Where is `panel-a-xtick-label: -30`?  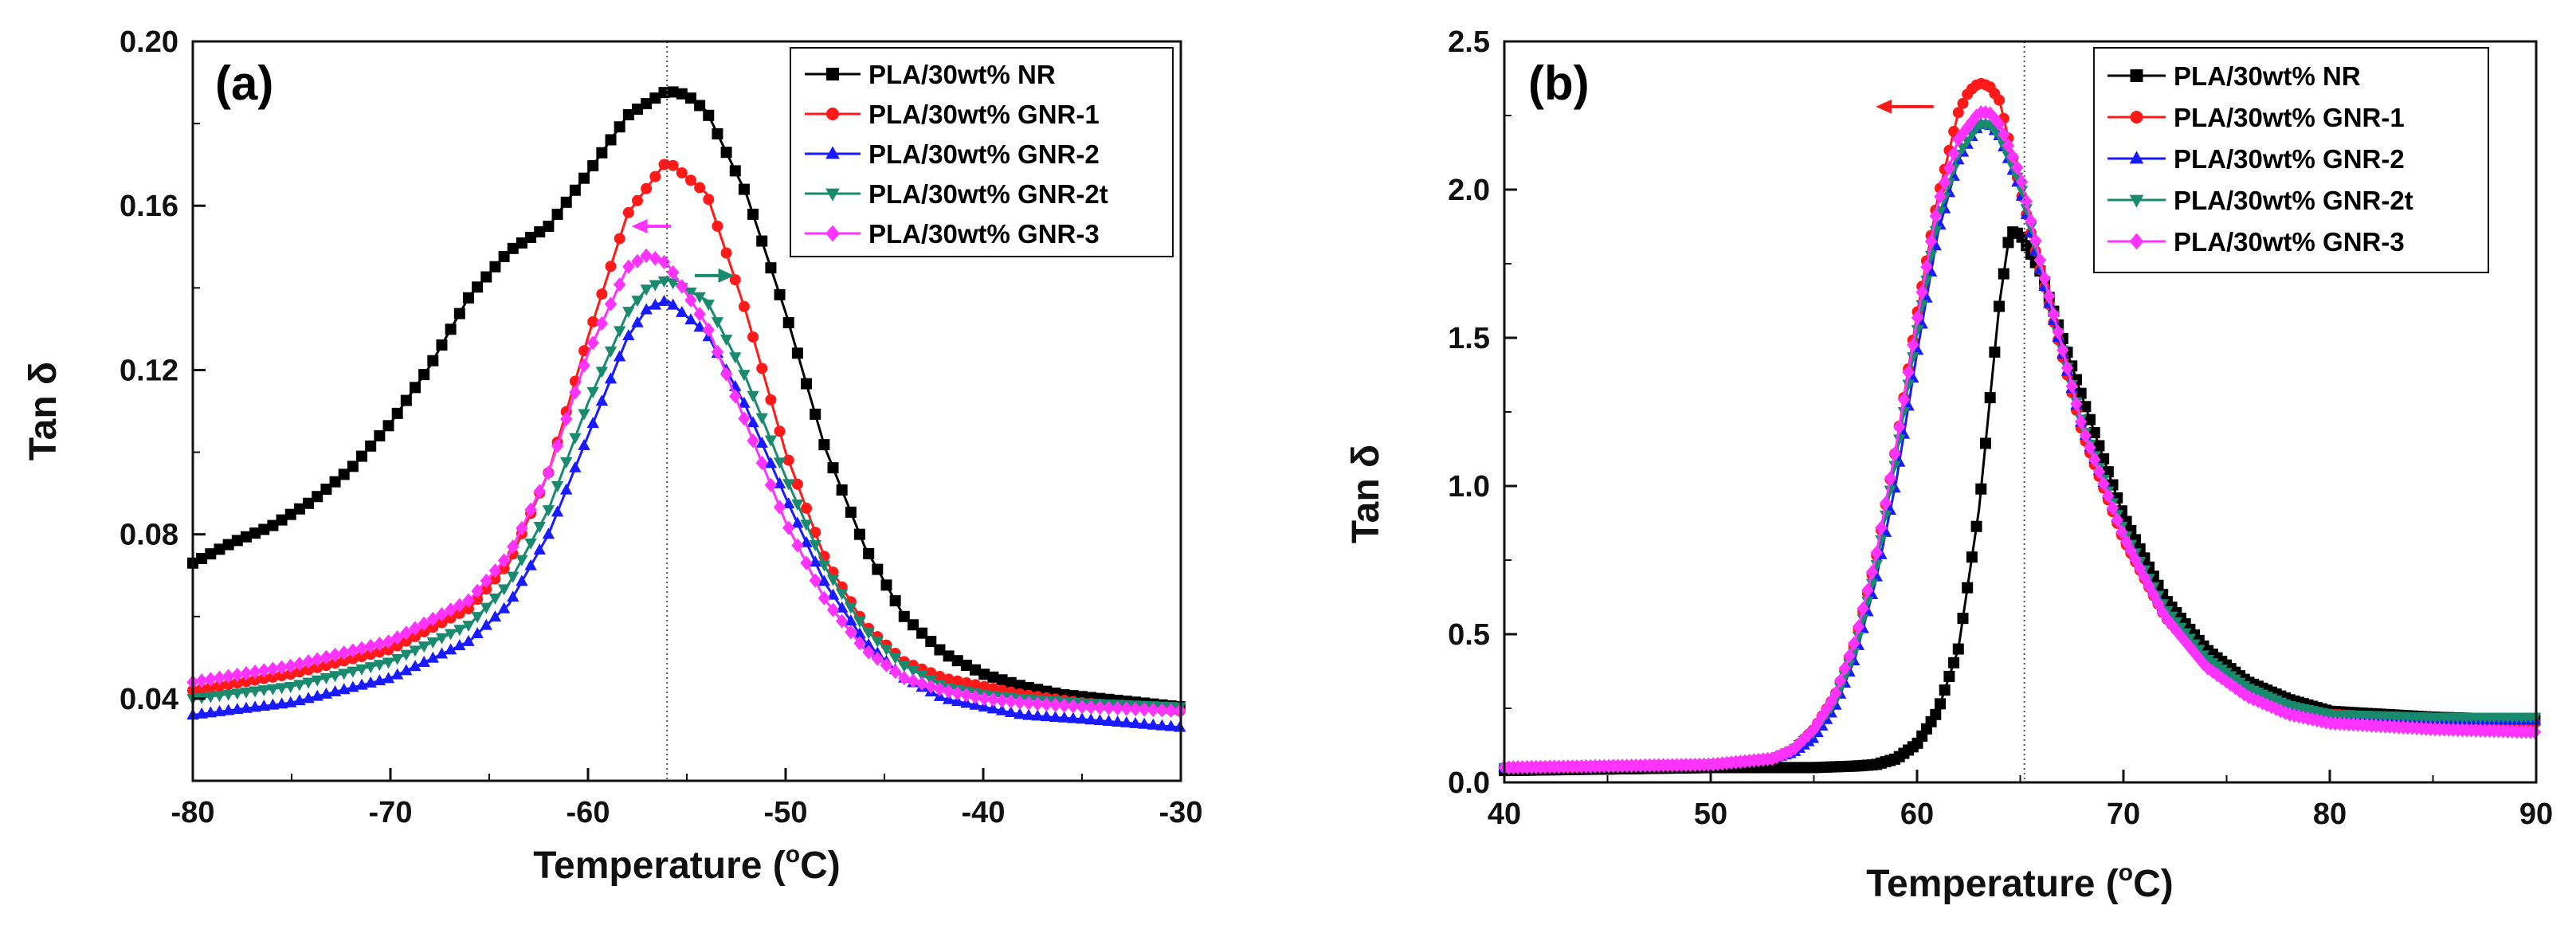
panel-a-xtick-label: -30 is located at coordinates (1181, 812).